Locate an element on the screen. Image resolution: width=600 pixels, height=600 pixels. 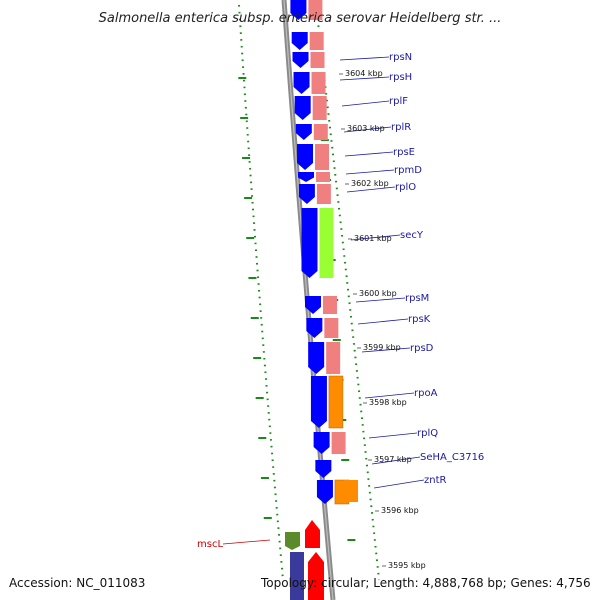
gene-label-rplf: rplF is located at coordinates (398, 101).